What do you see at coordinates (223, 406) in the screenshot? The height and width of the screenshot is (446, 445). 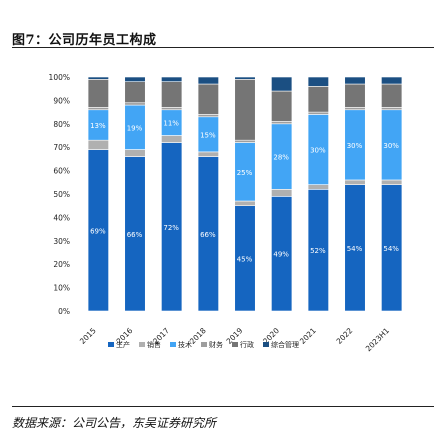 I see `source-rule` at bounding box center [223, 406].